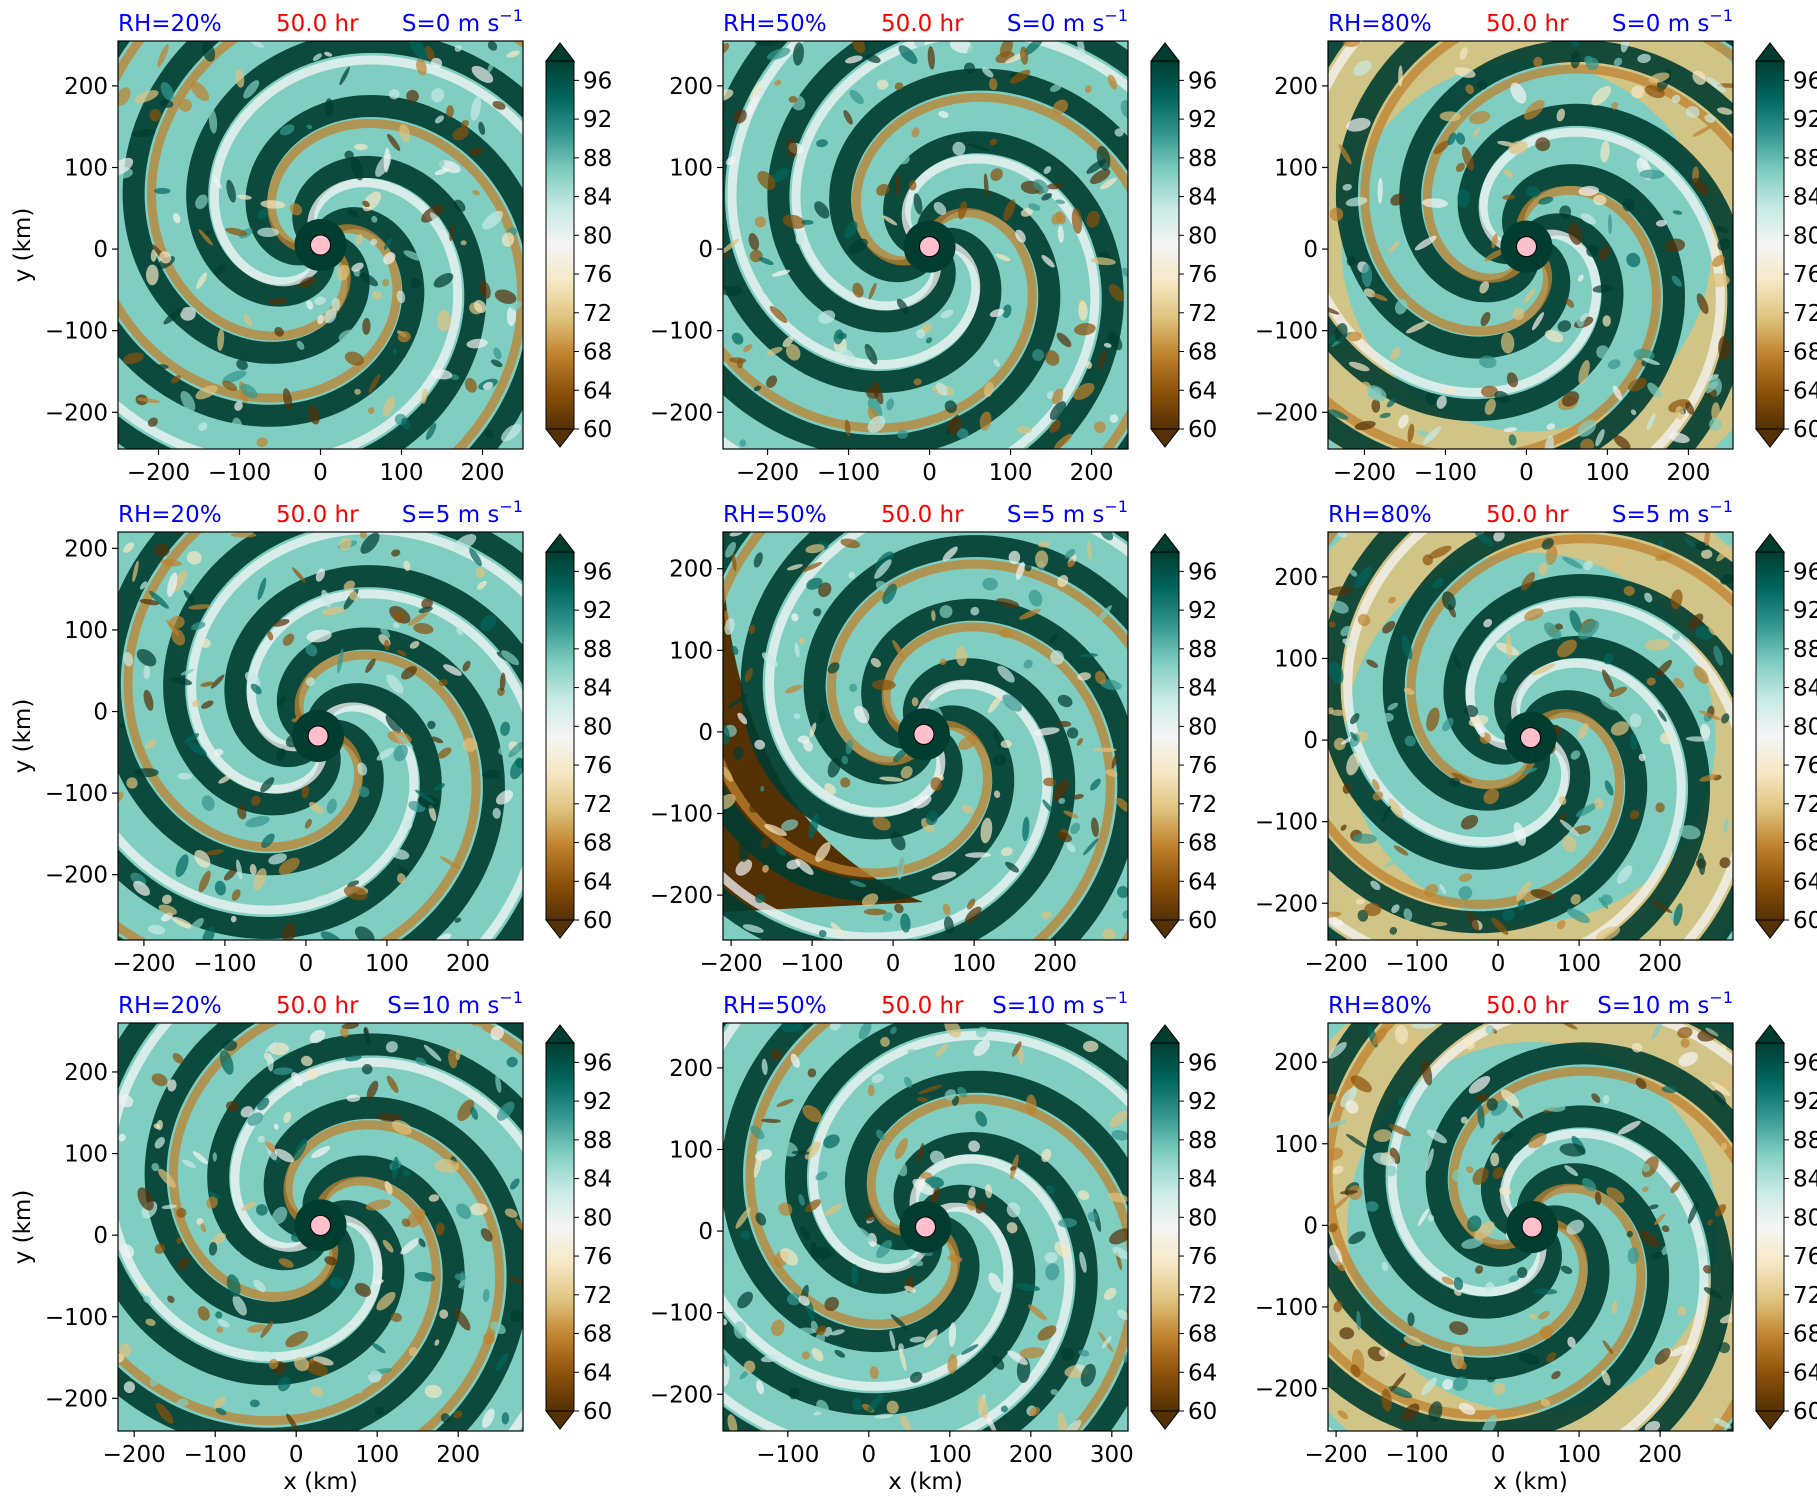 The image size is (1817, 1499). What do you see at coordinates (320, 736) in the screenshot?
I see `axes-frame` at bounding box center [320, 736].